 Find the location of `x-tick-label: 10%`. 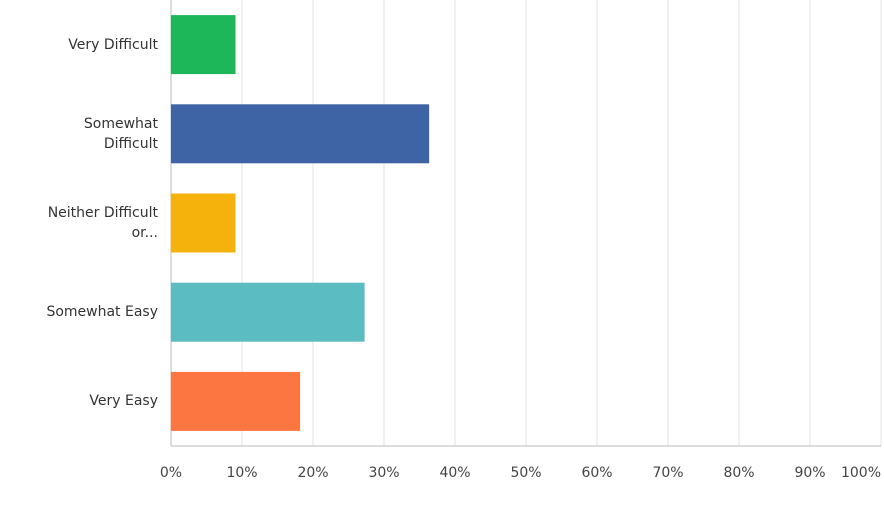

x-tick-label: 10% is located at coordinates (241, 473).